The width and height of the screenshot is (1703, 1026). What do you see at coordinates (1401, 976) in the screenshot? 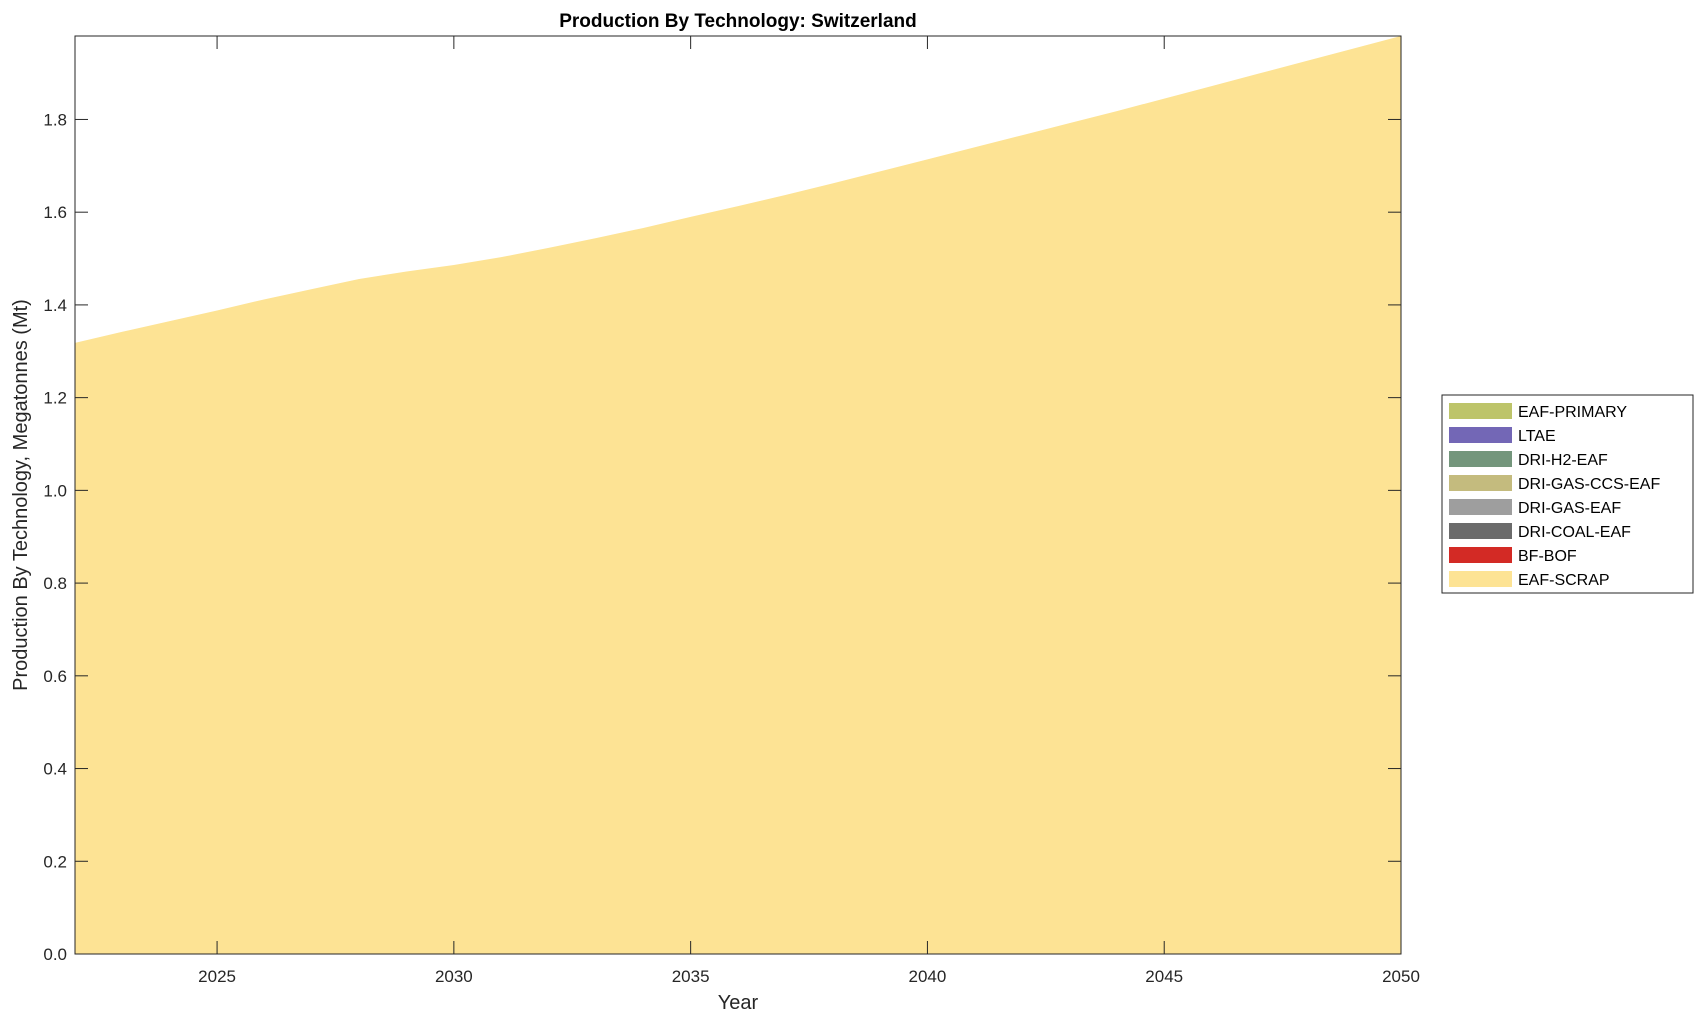
I see `x-tick-label: 2050` at bounding box center [1401, 976].